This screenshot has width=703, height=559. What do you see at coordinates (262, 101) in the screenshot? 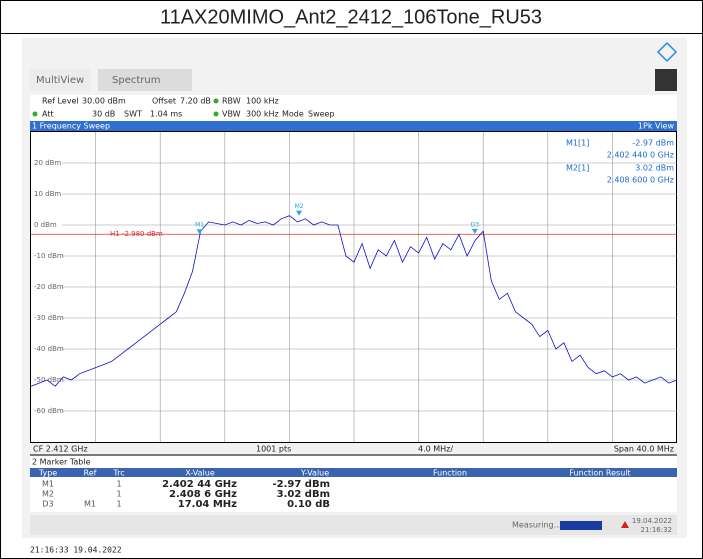
I see `setting: 100 kHz` at bounding box center [262, 101].